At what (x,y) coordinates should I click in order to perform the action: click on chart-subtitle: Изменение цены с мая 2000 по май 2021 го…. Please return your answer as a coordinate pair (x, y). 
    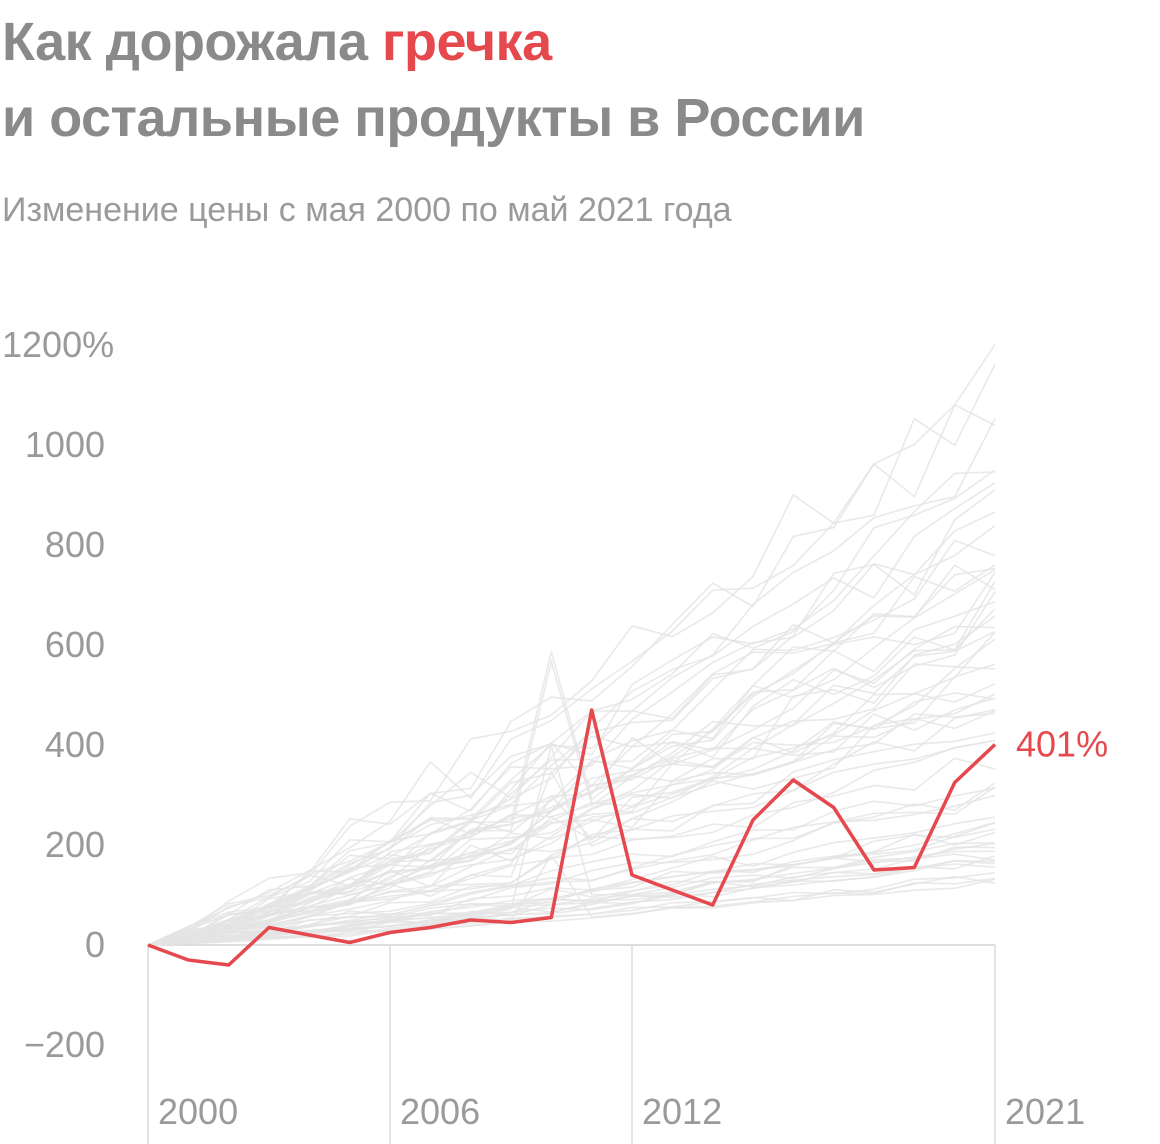
    Looking at the image, I should click on (367, 210).